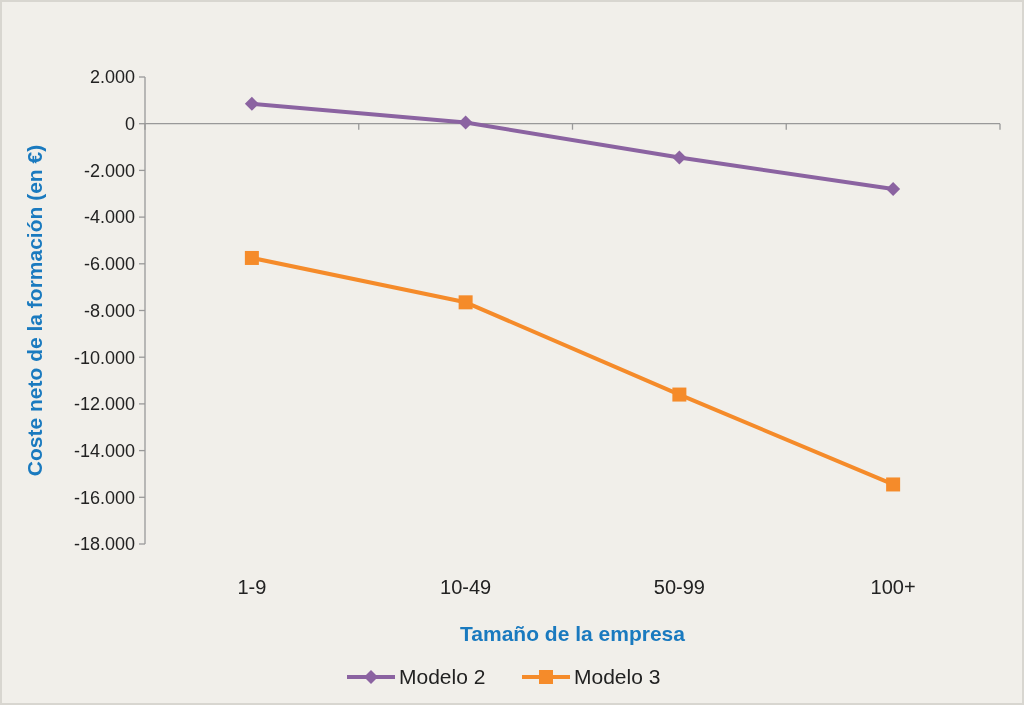 The width and height of the screenshot is (1024, 705). What do you see at coordinates (617, 677) in the screenshot?
I see `legend-label: Modelo 3` at bounding box center [617, 677].